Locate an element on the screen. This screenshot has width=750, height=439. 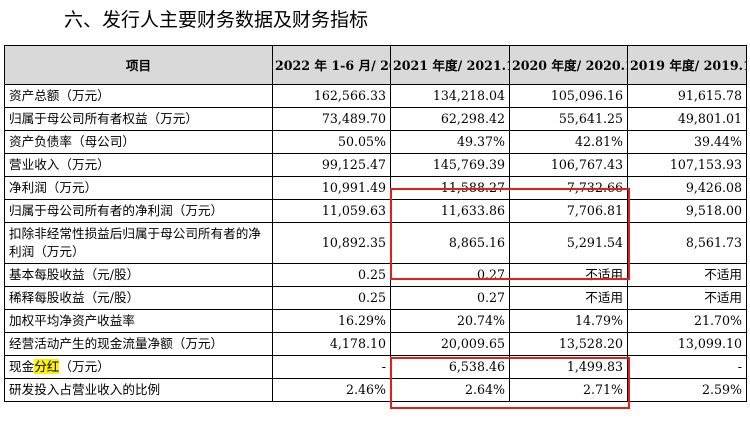
cell-value: 55,641.25 is located at coordinates (568, 119).